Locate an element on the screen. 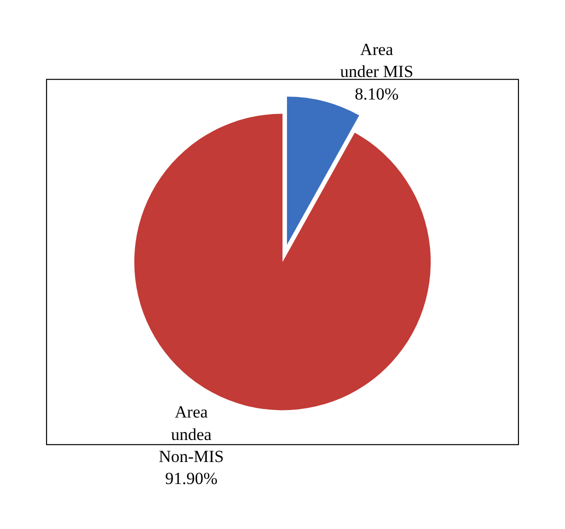 The width and height of the screenshot is (565, 529). slice-label: Area undea Non-MIS is located at coordinates (191, 434).